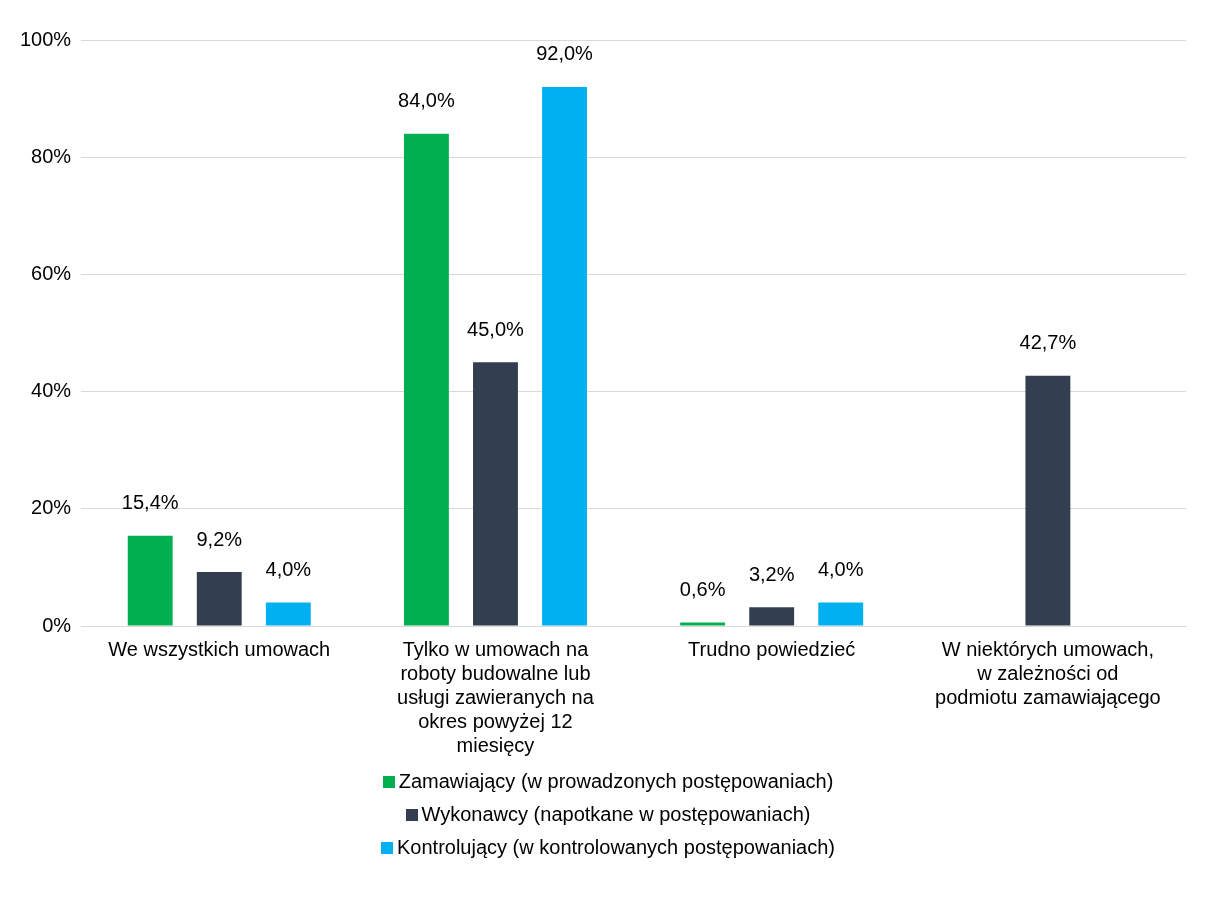 The width and height of the screenshot is (1216, 913). I want to click on data-label: 3,2%, so click(771, 573).